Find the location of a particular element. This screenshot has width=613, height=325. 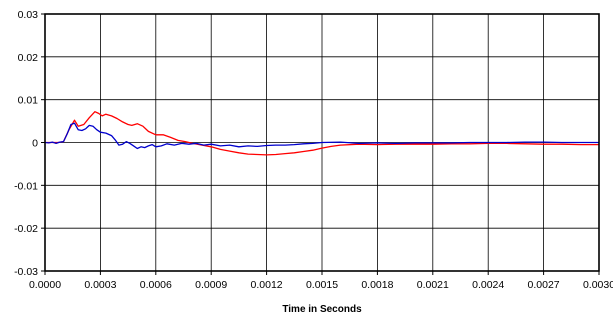

x-tick-label: 0.0021 is located at coordinates (433, 285).